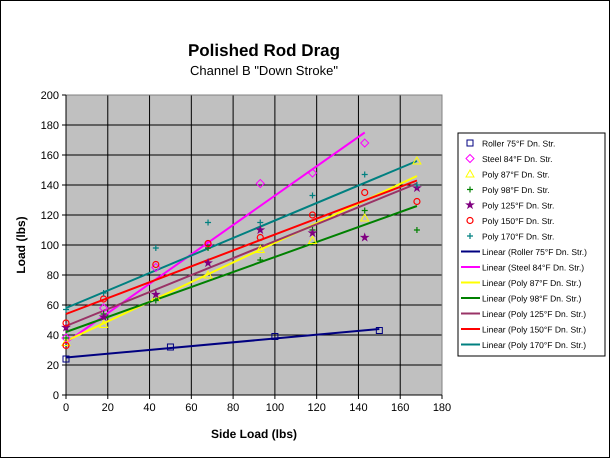 The height and width of the screenshot is (458, 610). Describe the element at coordinates (52, 336) in the screenshot. I see `y-tick-label: 40` at that location.